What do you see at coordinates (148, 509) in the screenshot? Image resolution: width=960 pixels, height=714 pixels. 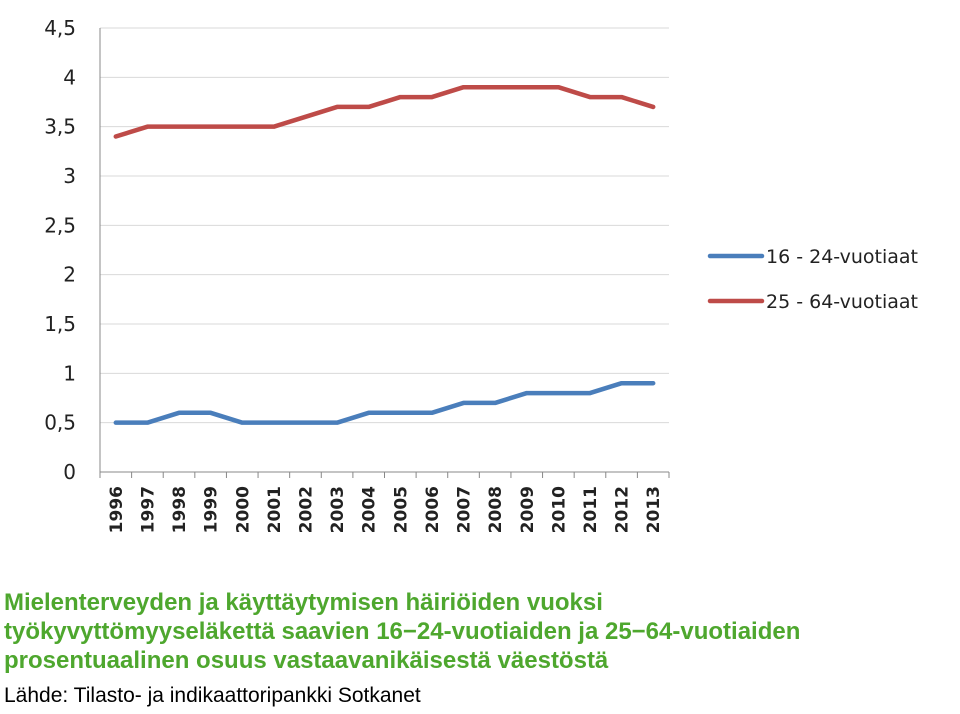 I see `x-tick-label: 1997` at bounding box center [148, 509].